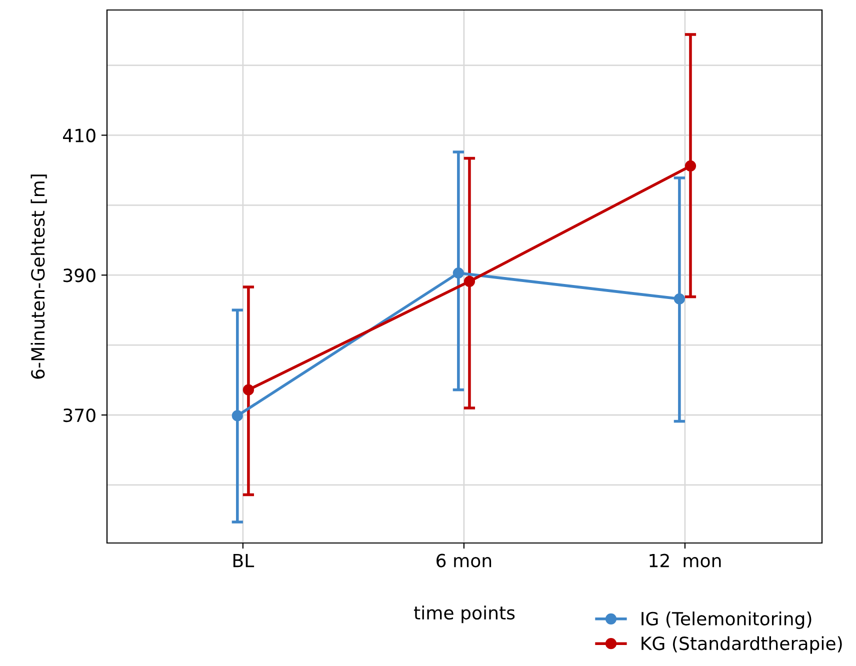  I want to click on legend-label: IG (Telemonitoring), so click(727, 620).